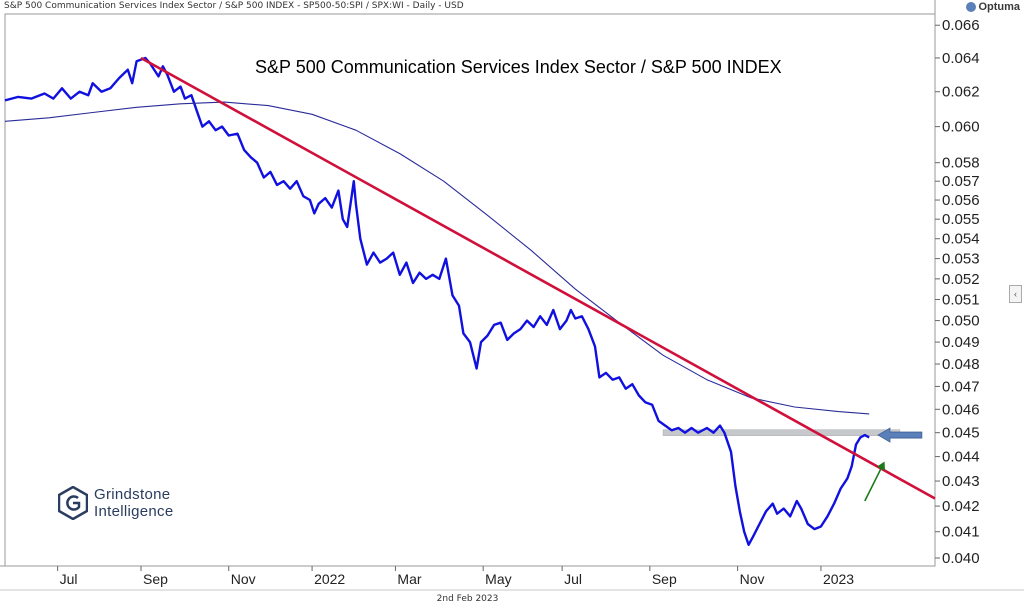 The width and height of the screenshot is (1024, 611). Describe the element at coordinates (329, 579) in the screenshot. I see `x-tick-label: 2022` at that location.